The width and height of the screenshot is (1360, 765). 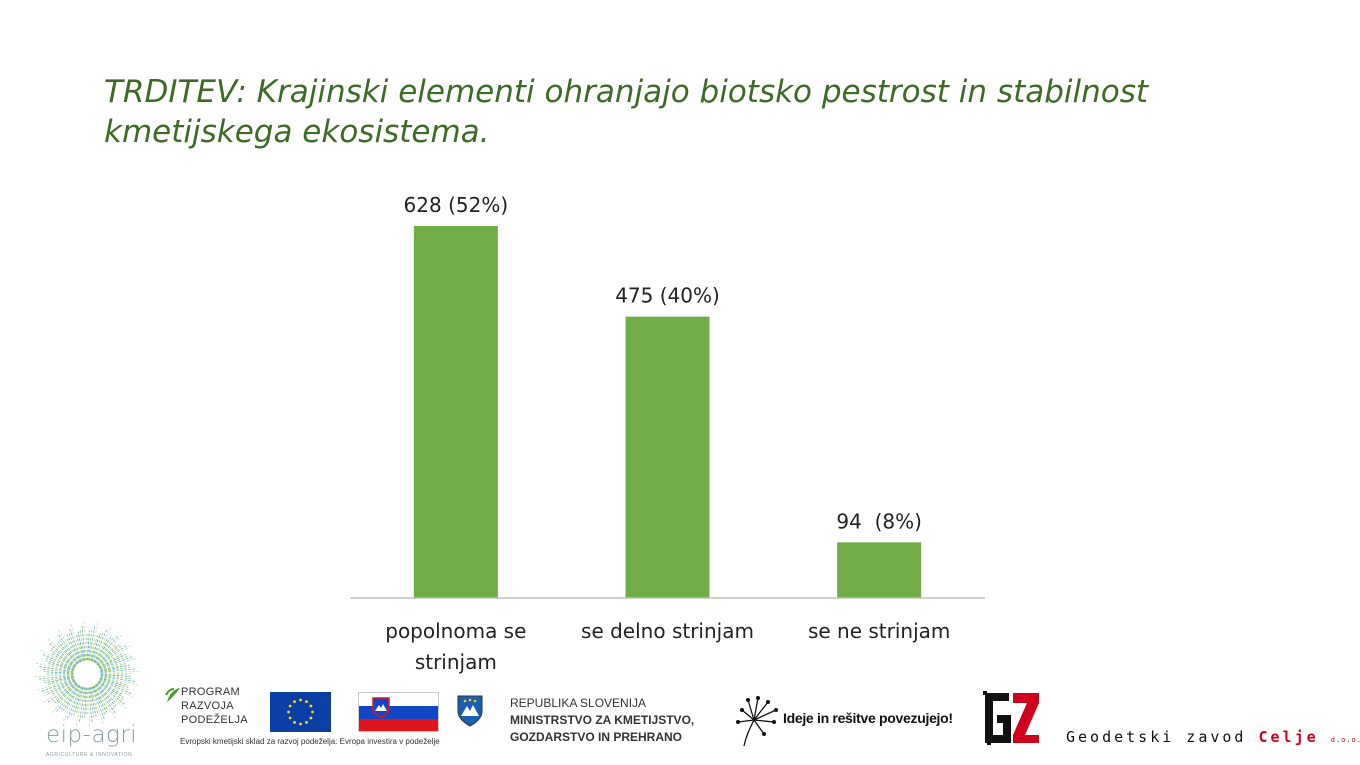 I want to click on program-line-3: PODEŽELJA, so click(x=214, y=720).